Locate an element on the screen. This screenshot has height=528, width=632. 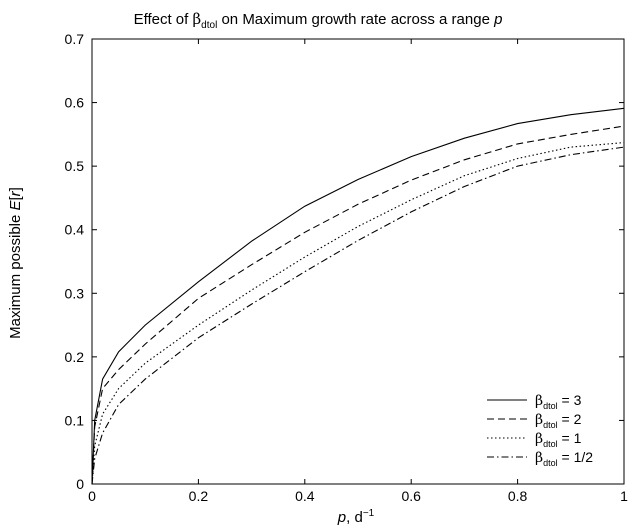
x-tick-label: 1 is located at coordinates (624, 496).